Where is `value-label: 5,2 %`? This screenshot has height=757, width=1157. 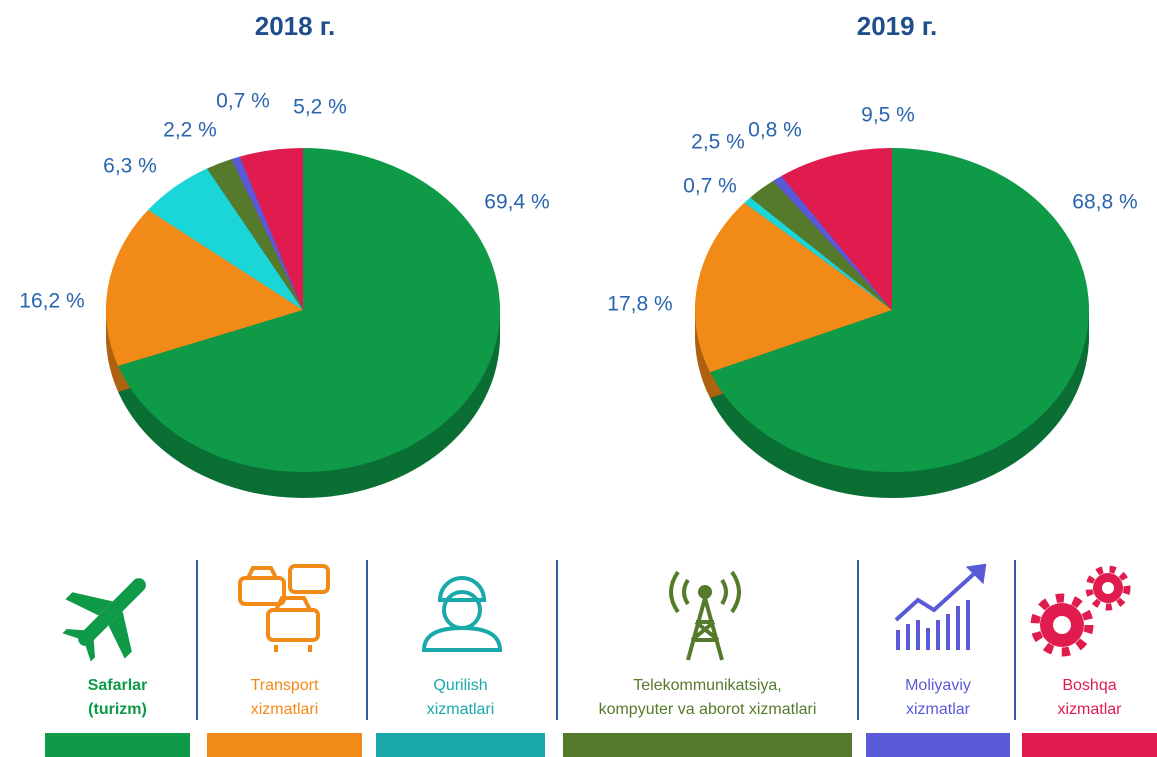 value-label: 5,2 % is located at coordinates (320, 107).